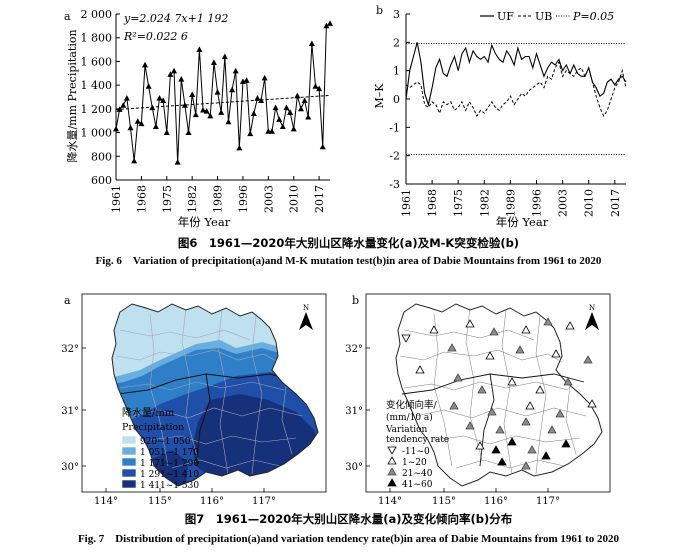  Describe the element at coordinates (101, 180) in the screenshot. I see `a-y-tick-label: 600` at that location.